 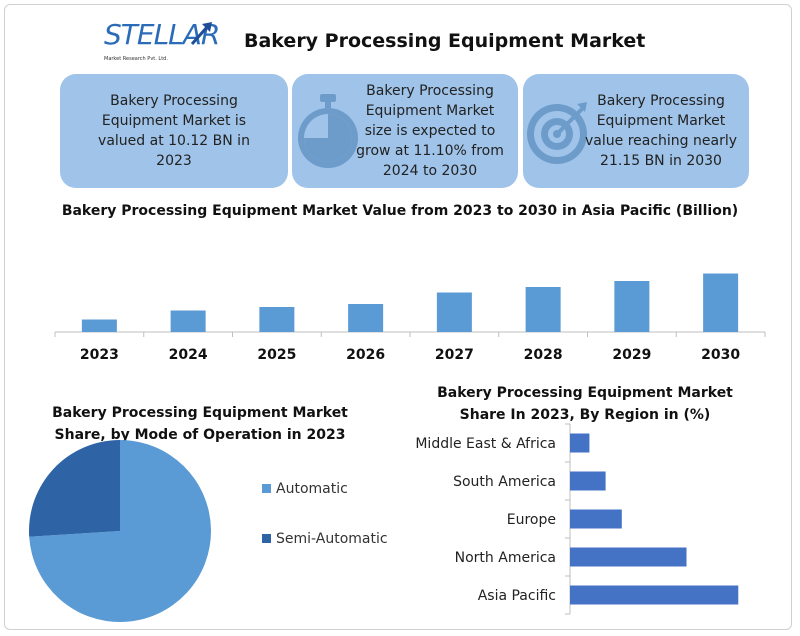 I want to click on stopwatch-icon, so click(x=328, y=131).